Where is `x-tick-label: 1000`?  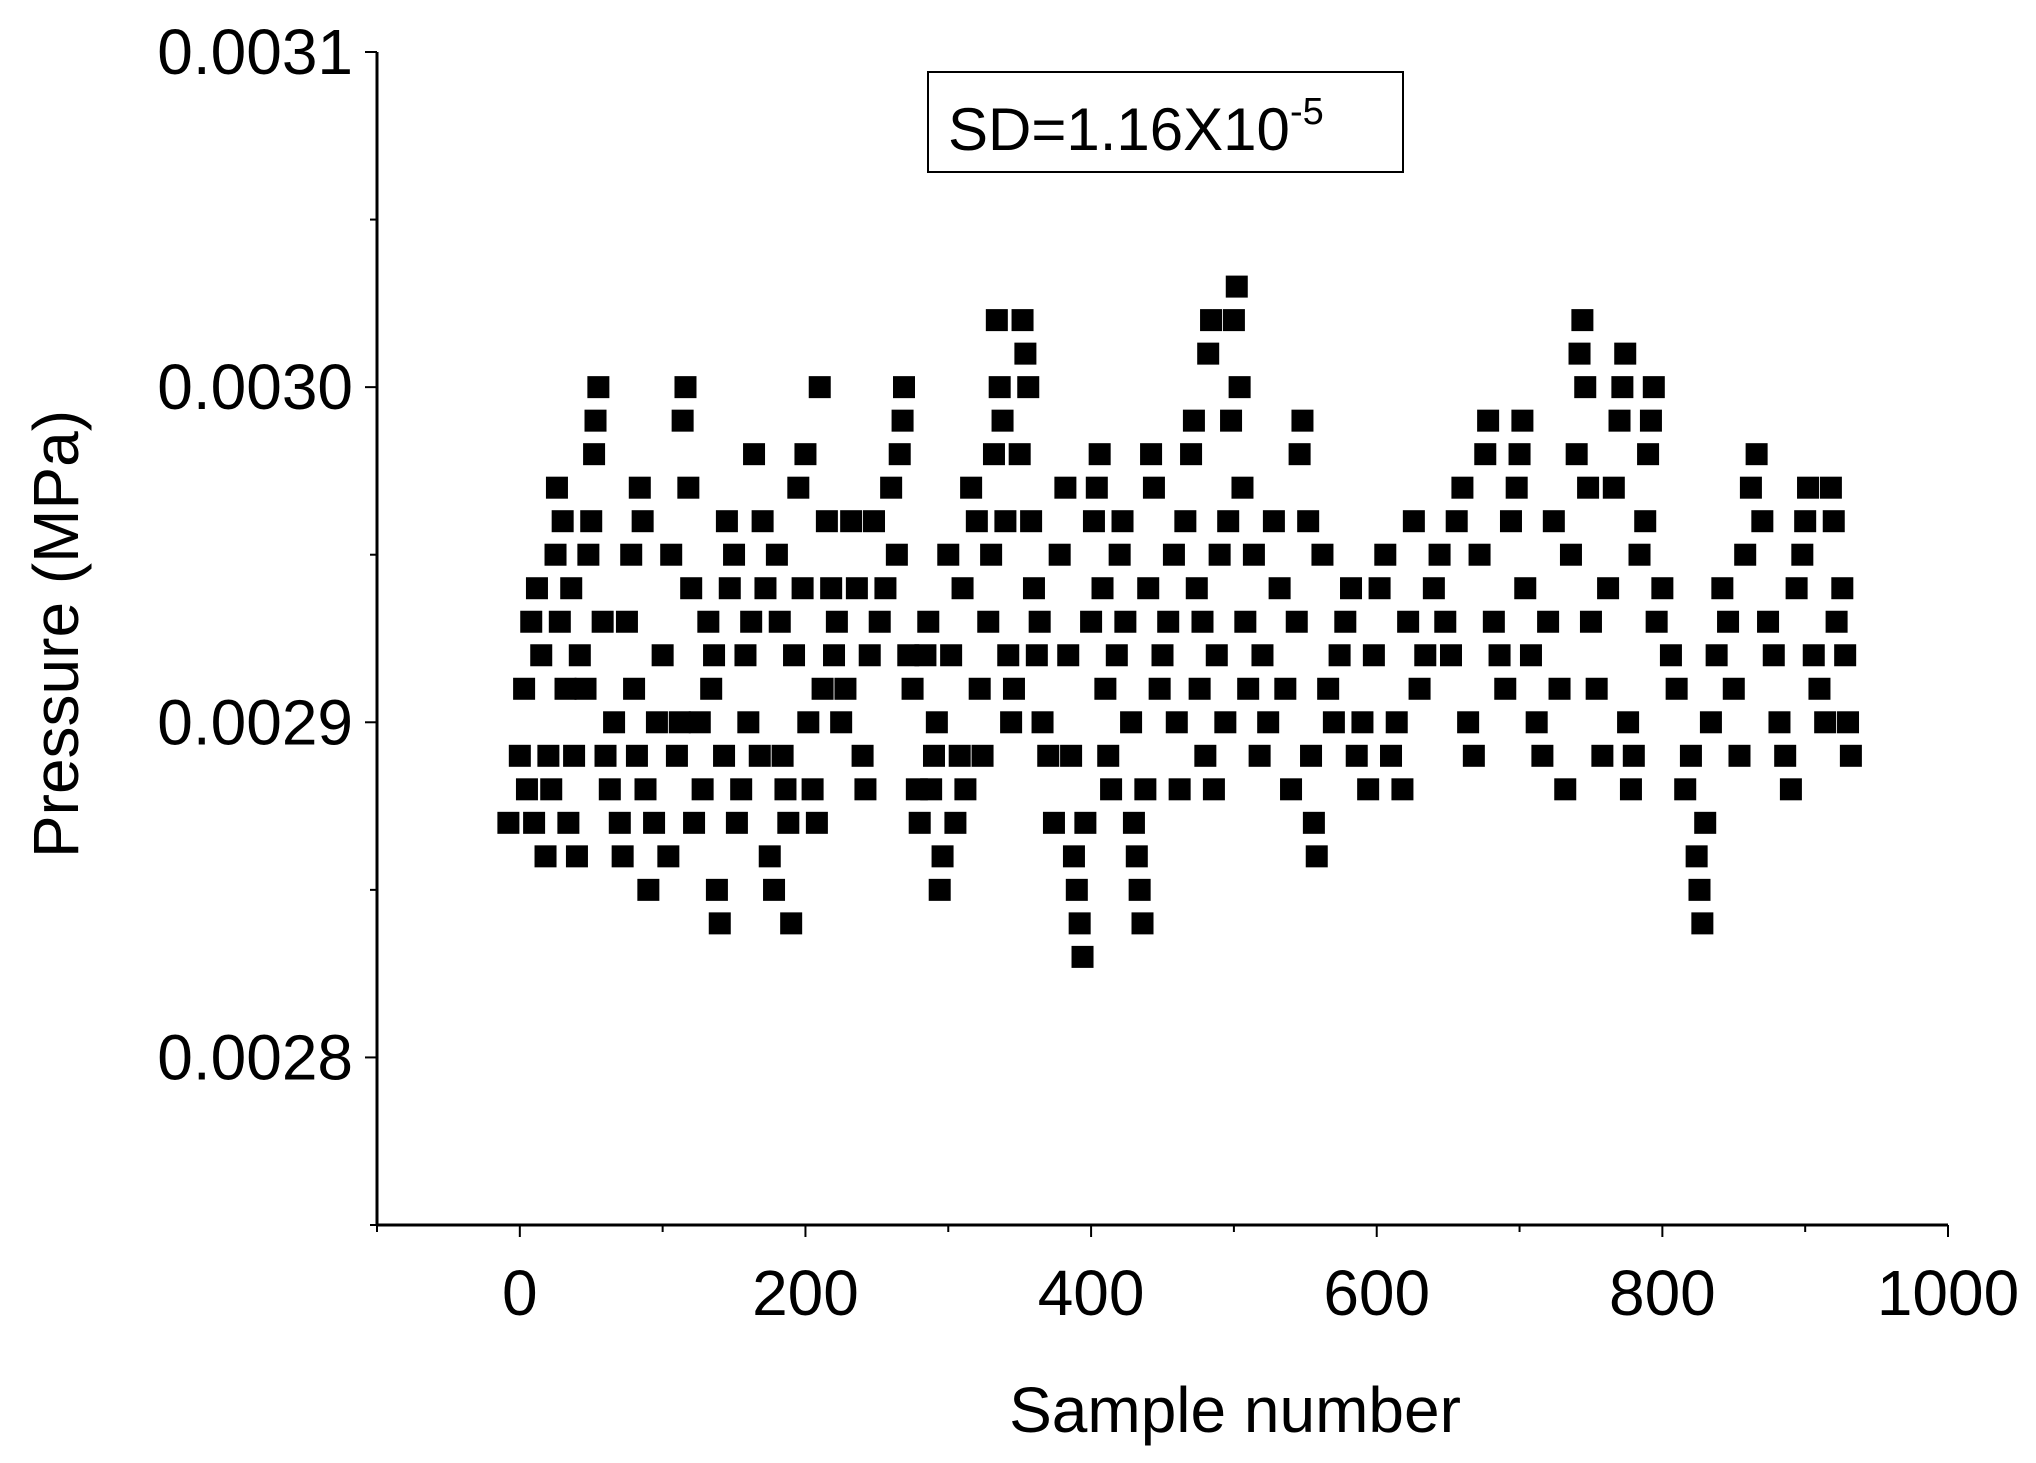 x-tick-label: 1000 is located at coordinates (1948, 1293).